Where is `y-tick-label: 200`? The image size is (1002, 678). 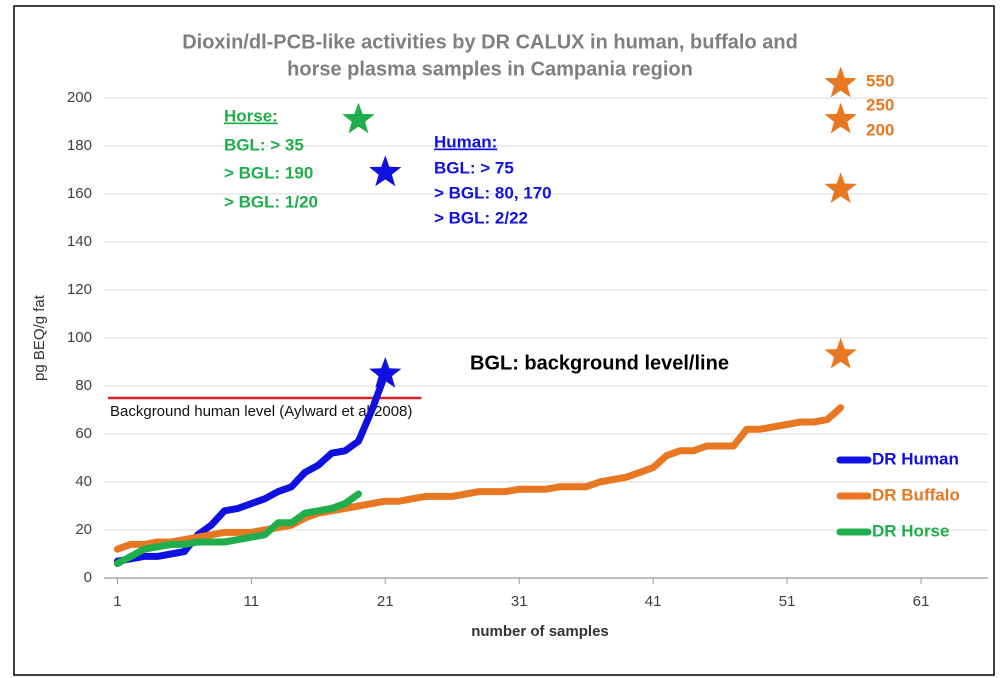 y-tick-label: 200 is located at coordinates (79, 97).